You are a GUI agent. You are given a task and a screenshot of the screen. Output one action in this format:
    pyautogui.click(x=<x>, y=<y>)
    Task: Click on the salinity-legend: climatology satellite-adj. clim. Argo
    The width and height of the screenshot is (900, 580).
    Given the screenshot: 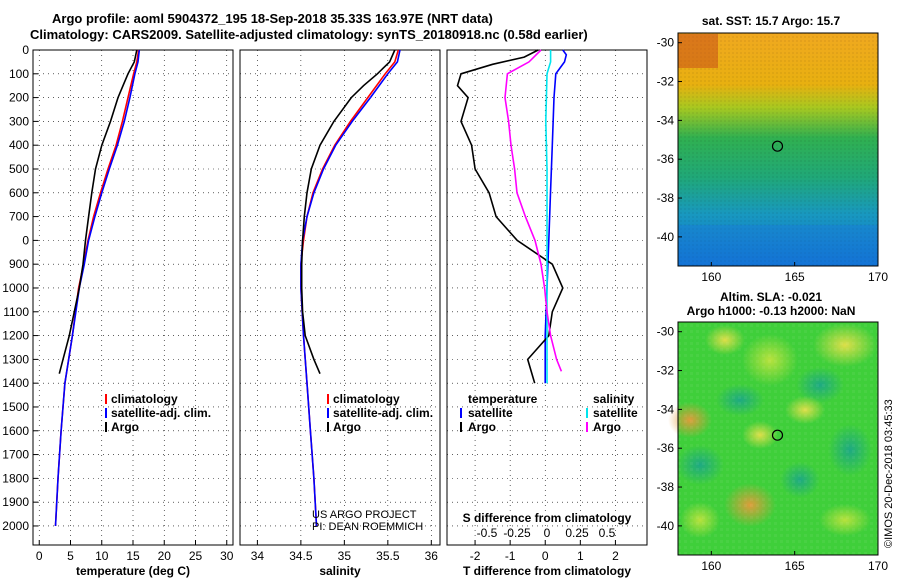 What is the action you would take?
    pyautogui.click(x=380, y=413)
    